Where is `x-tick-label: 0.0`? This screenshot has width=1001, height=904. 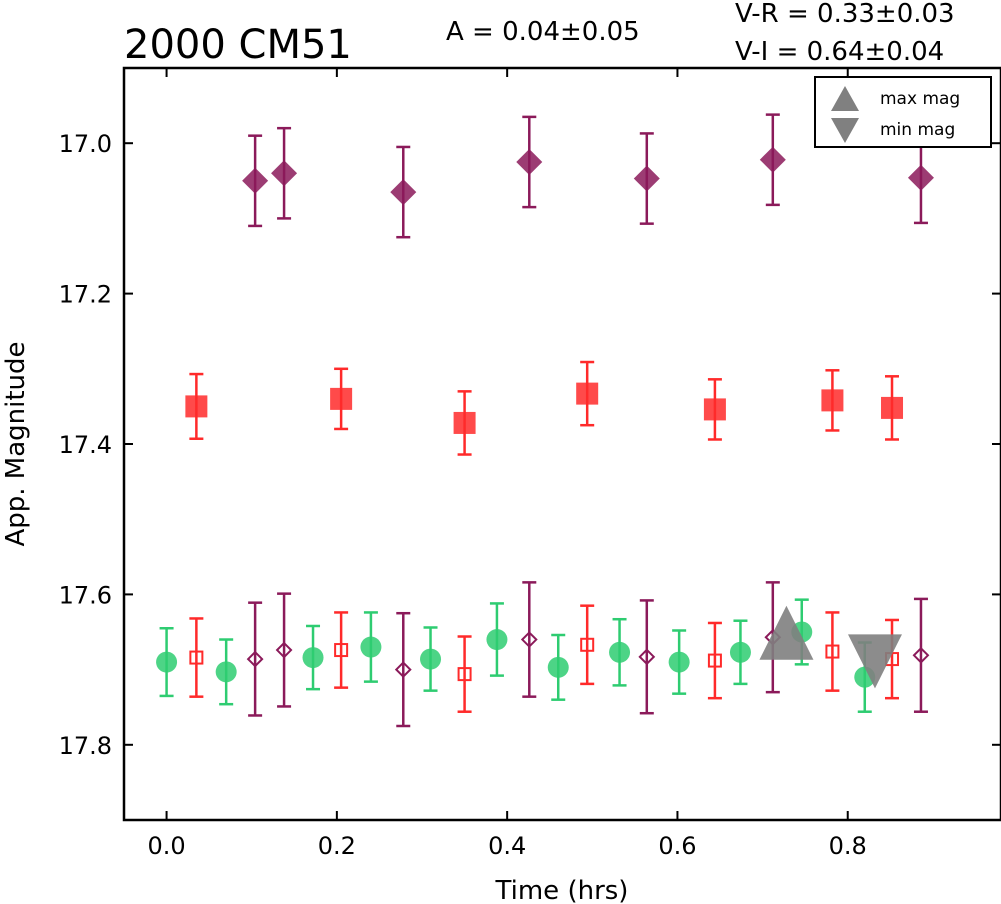
x-tick-label: 0.0 is located at coordinates (166, 846).